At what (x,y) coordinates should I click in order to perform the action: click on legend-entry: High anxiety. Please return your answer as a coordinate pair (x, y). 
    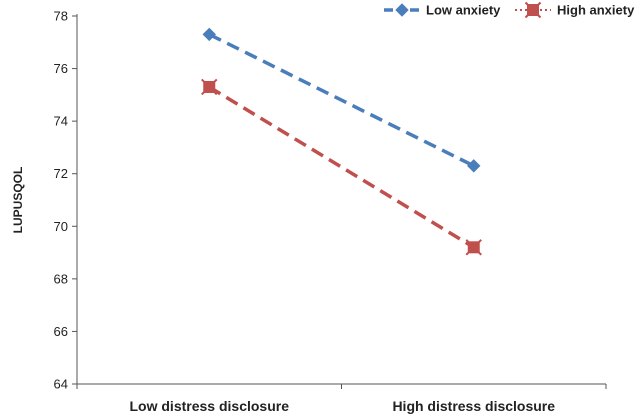
    Looking at the image, I should click on (575, 10).